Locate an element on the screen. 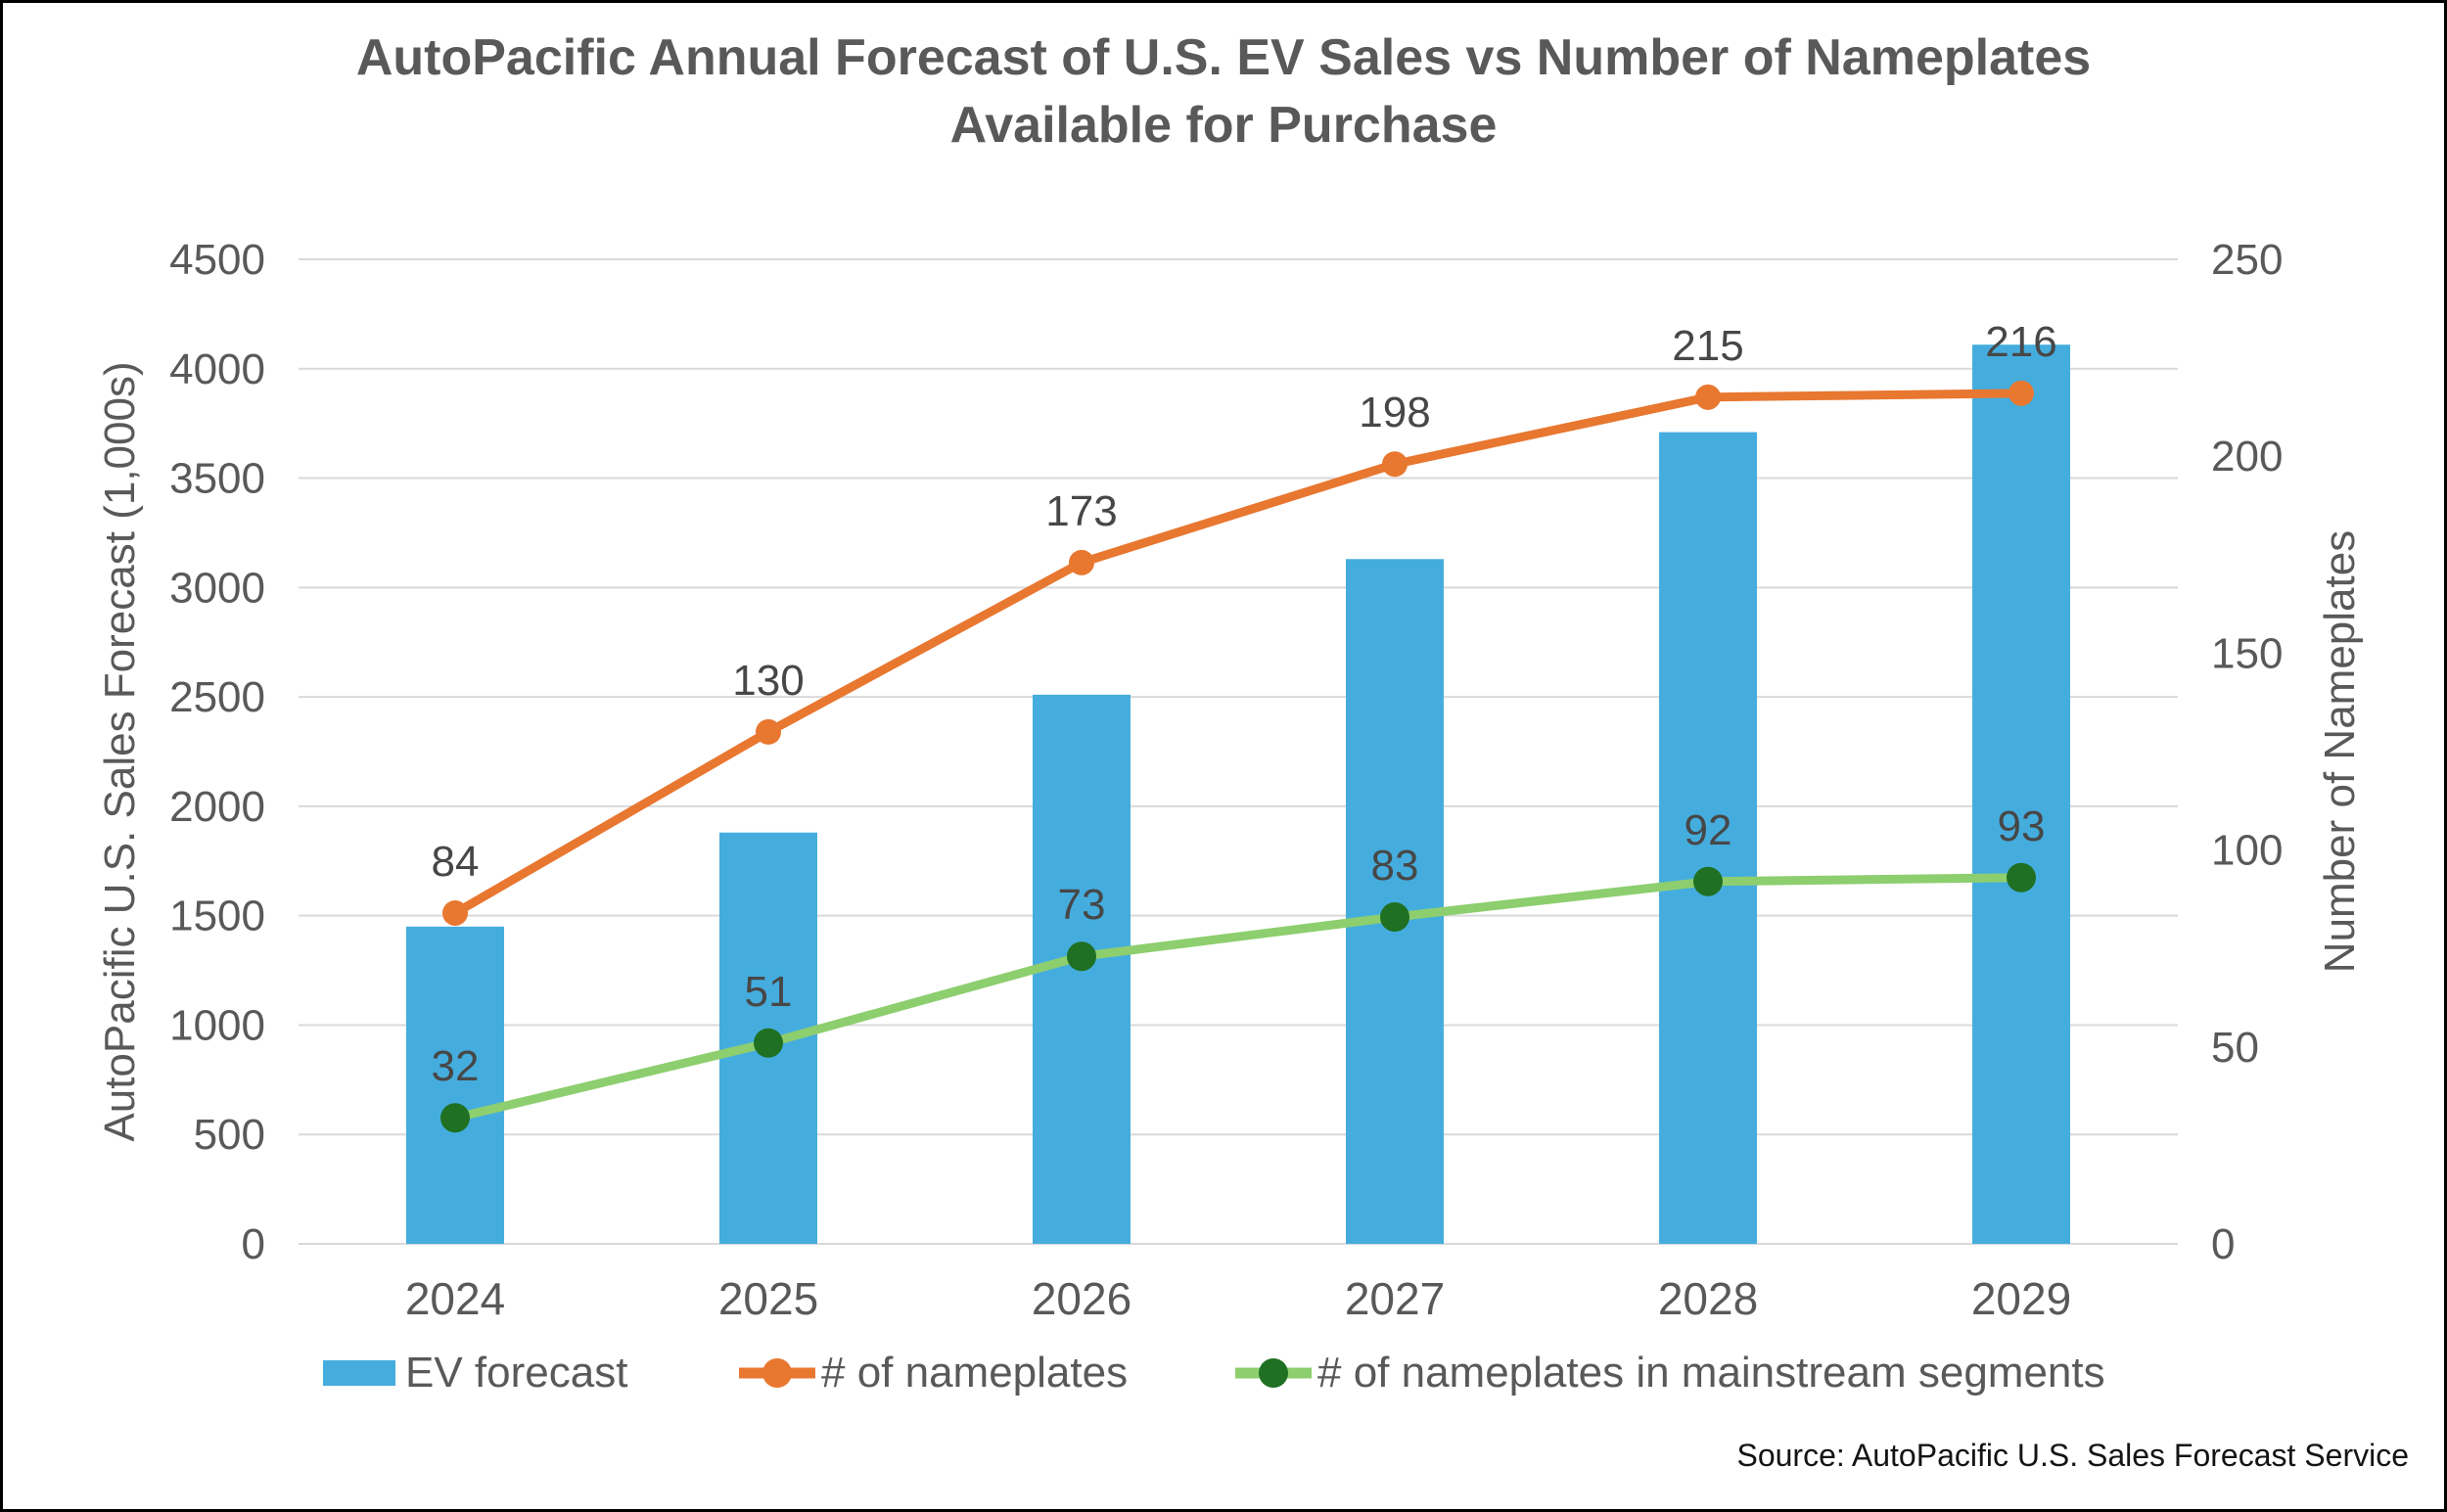 The height and width of the screenshot is (1512, 2447). right-axis-tick-label: 200 is located at coordinates (2247, 457).